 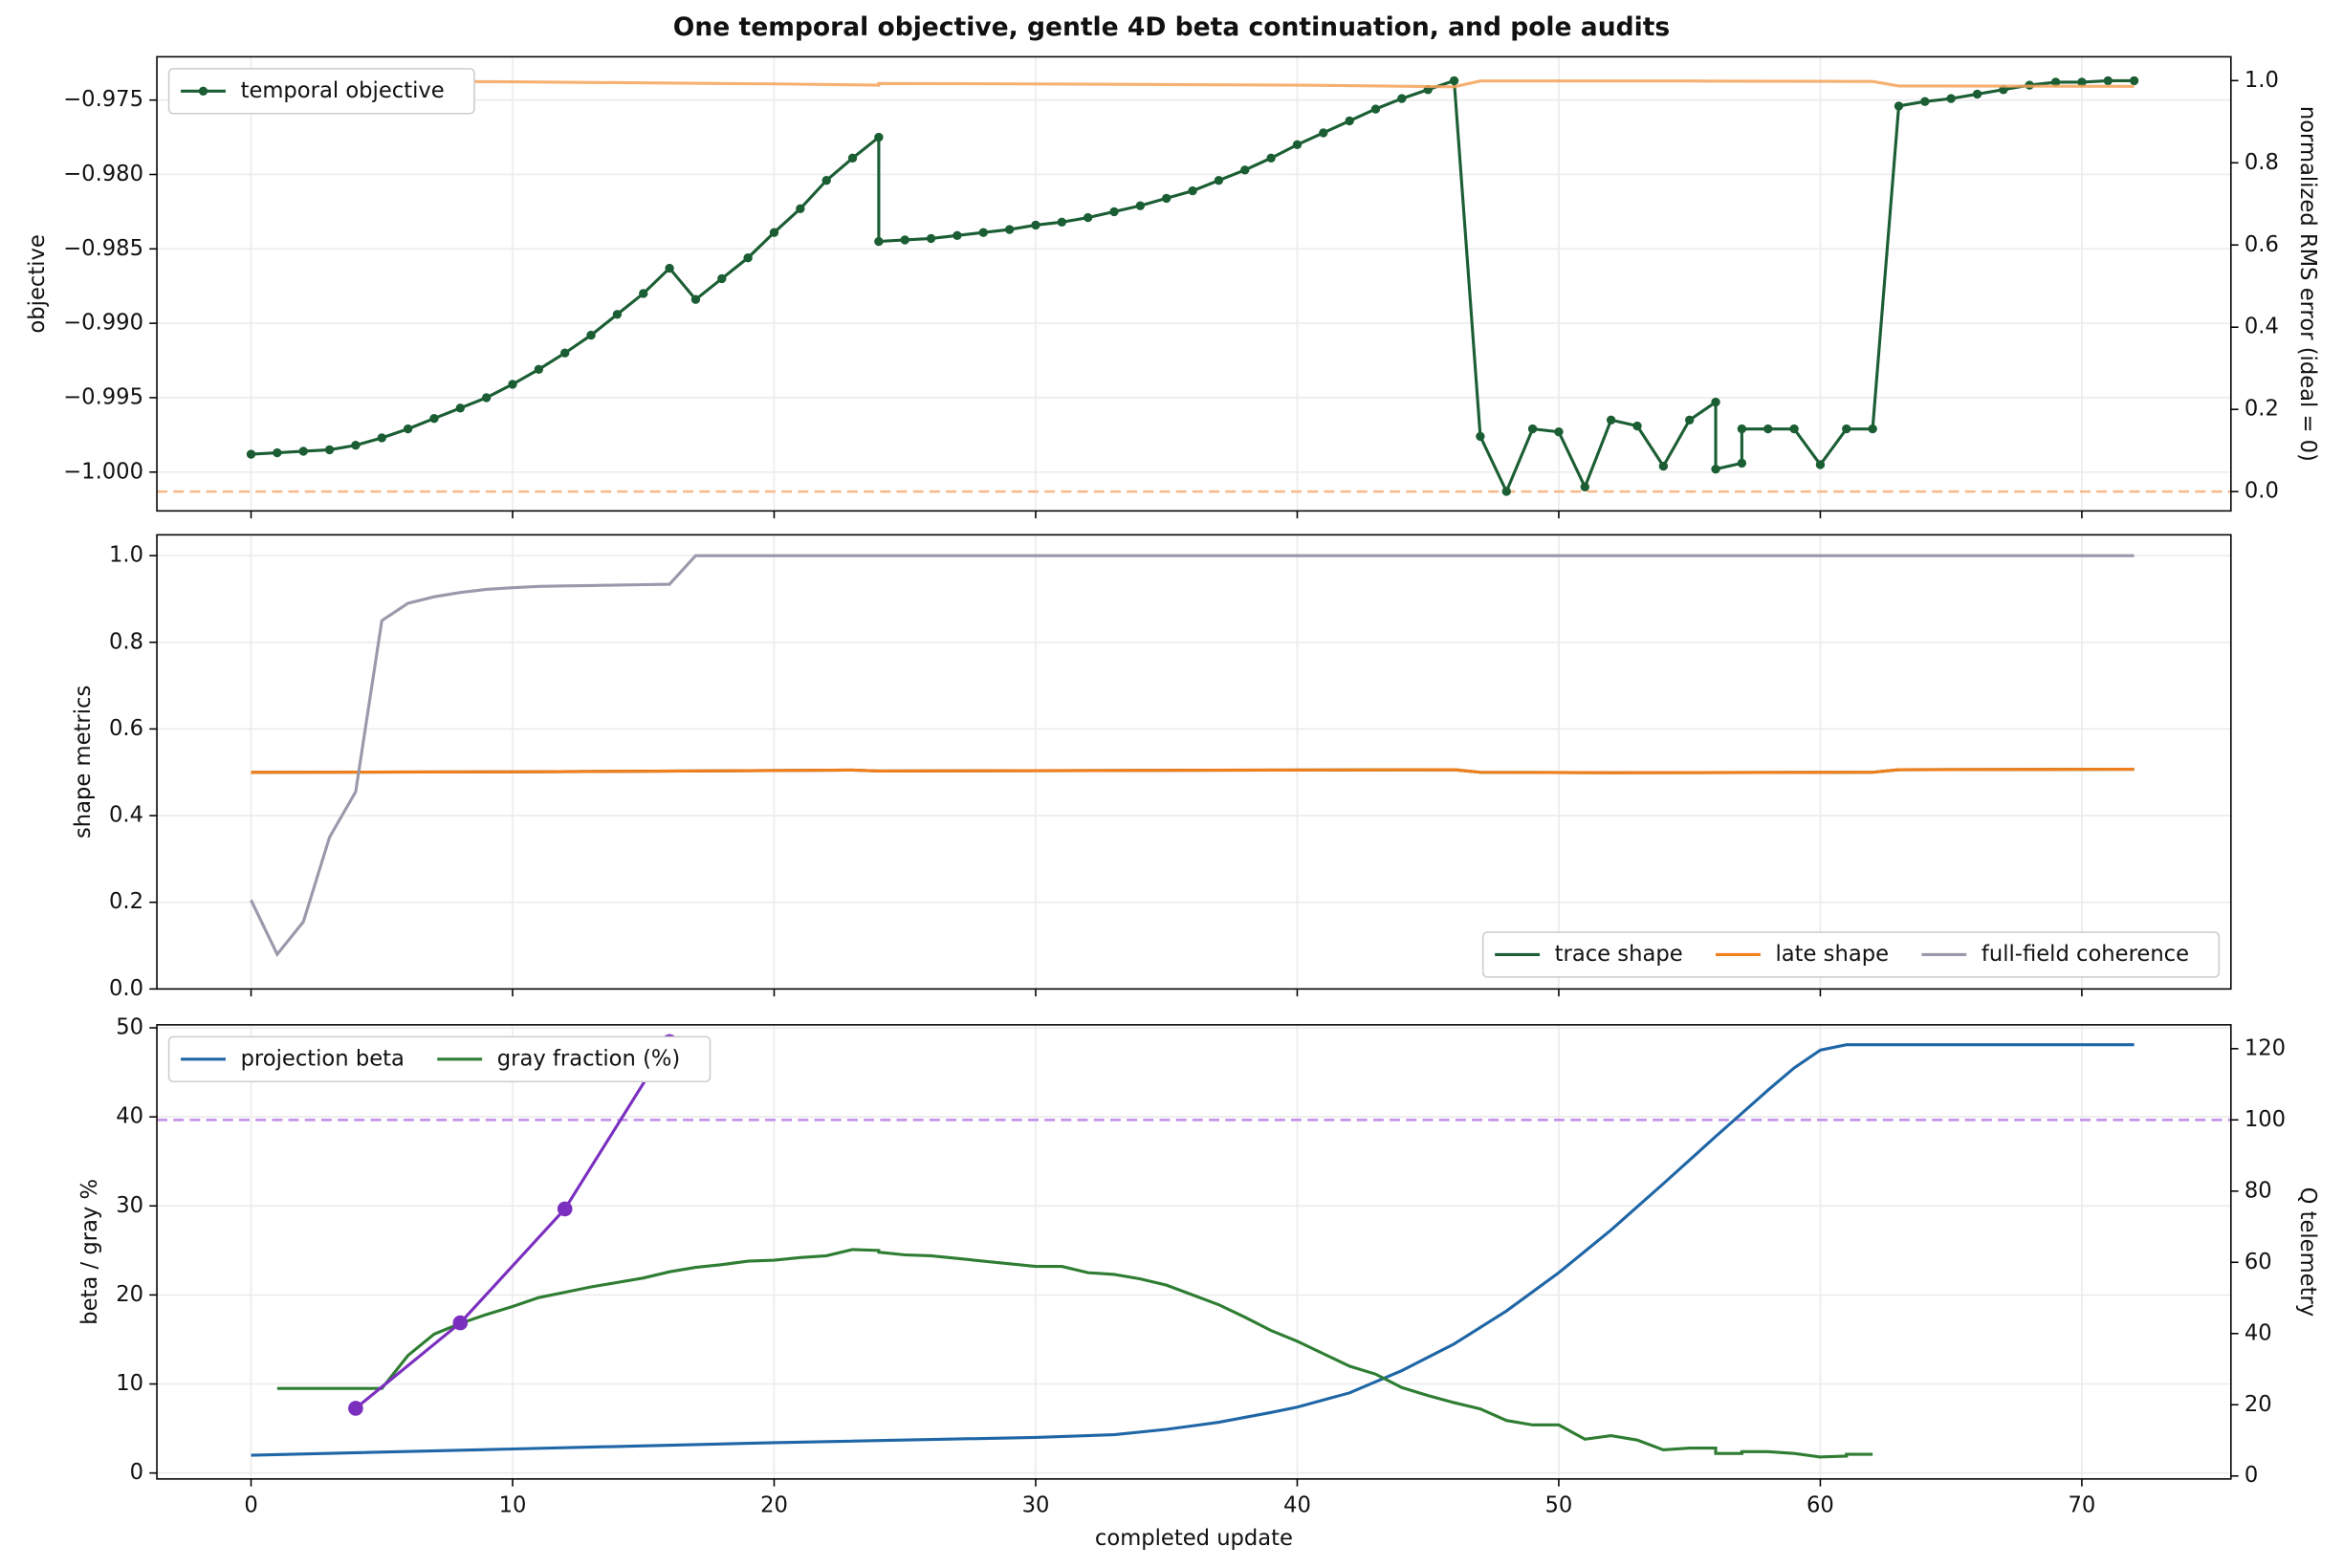 I want to click on legend-label: full-field coherence, so click(x=2086, y=954).